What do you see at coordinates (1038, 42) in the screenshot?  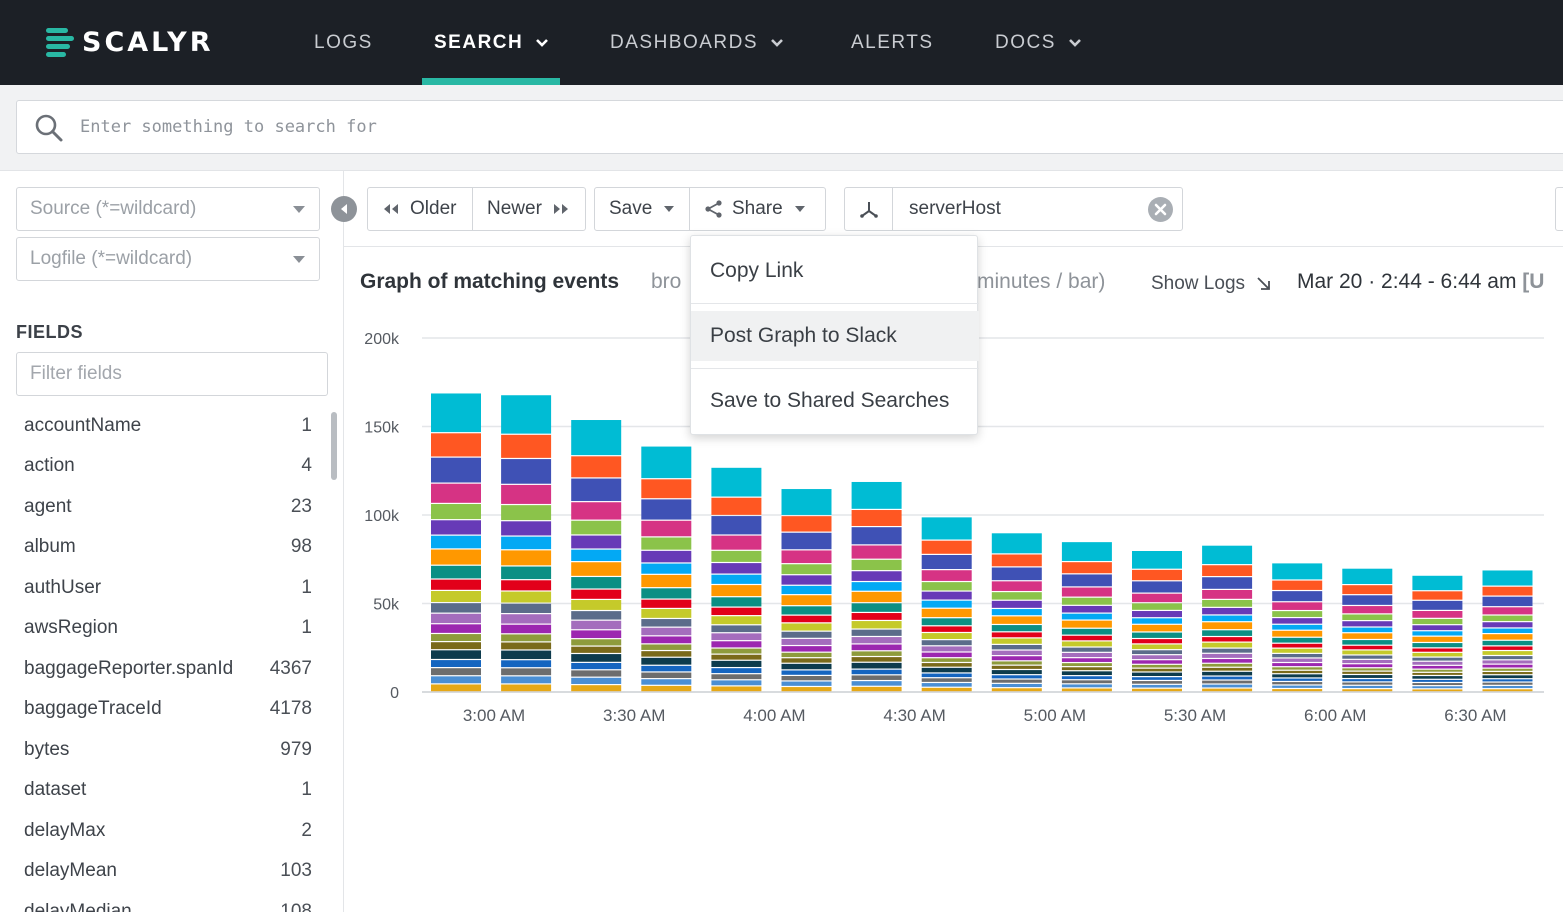 I see `nav-docs: DOCS` at bounding box center [1038, 42].